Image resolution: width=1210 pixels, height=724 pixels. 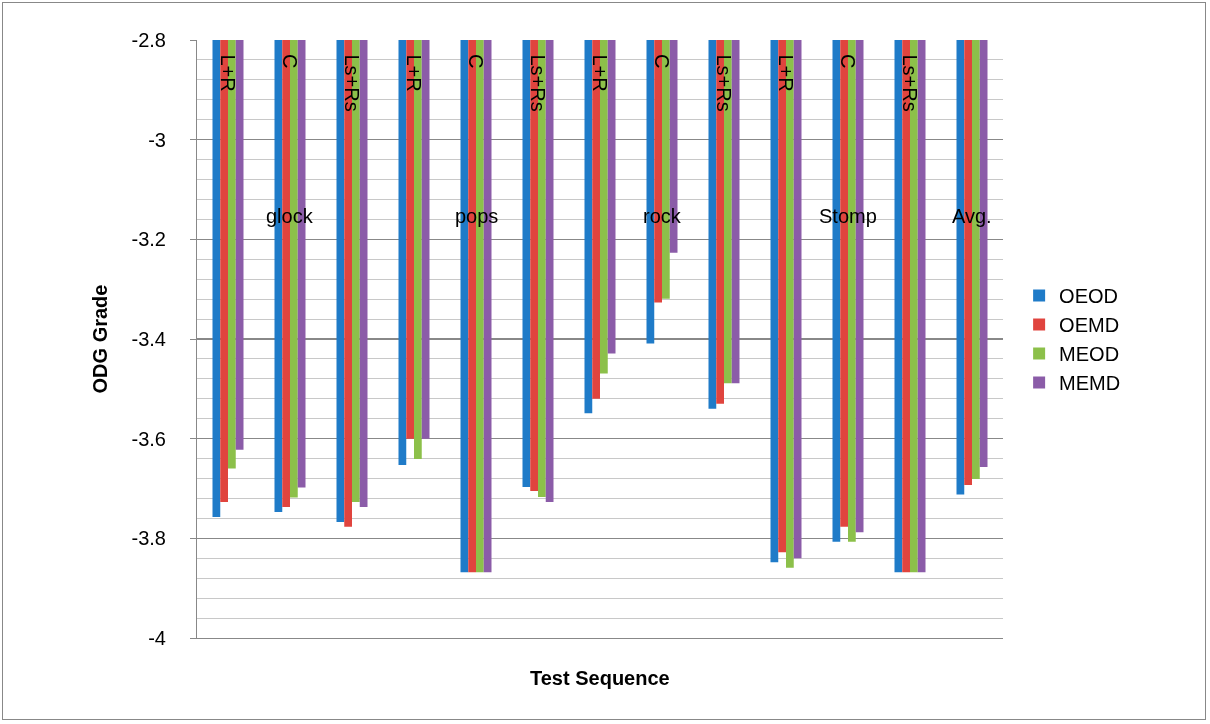 What do you see at coordinates (1089, 354) in the screenshot?
I see `legend-label: MEOD` at bounding box center [1089, 354].